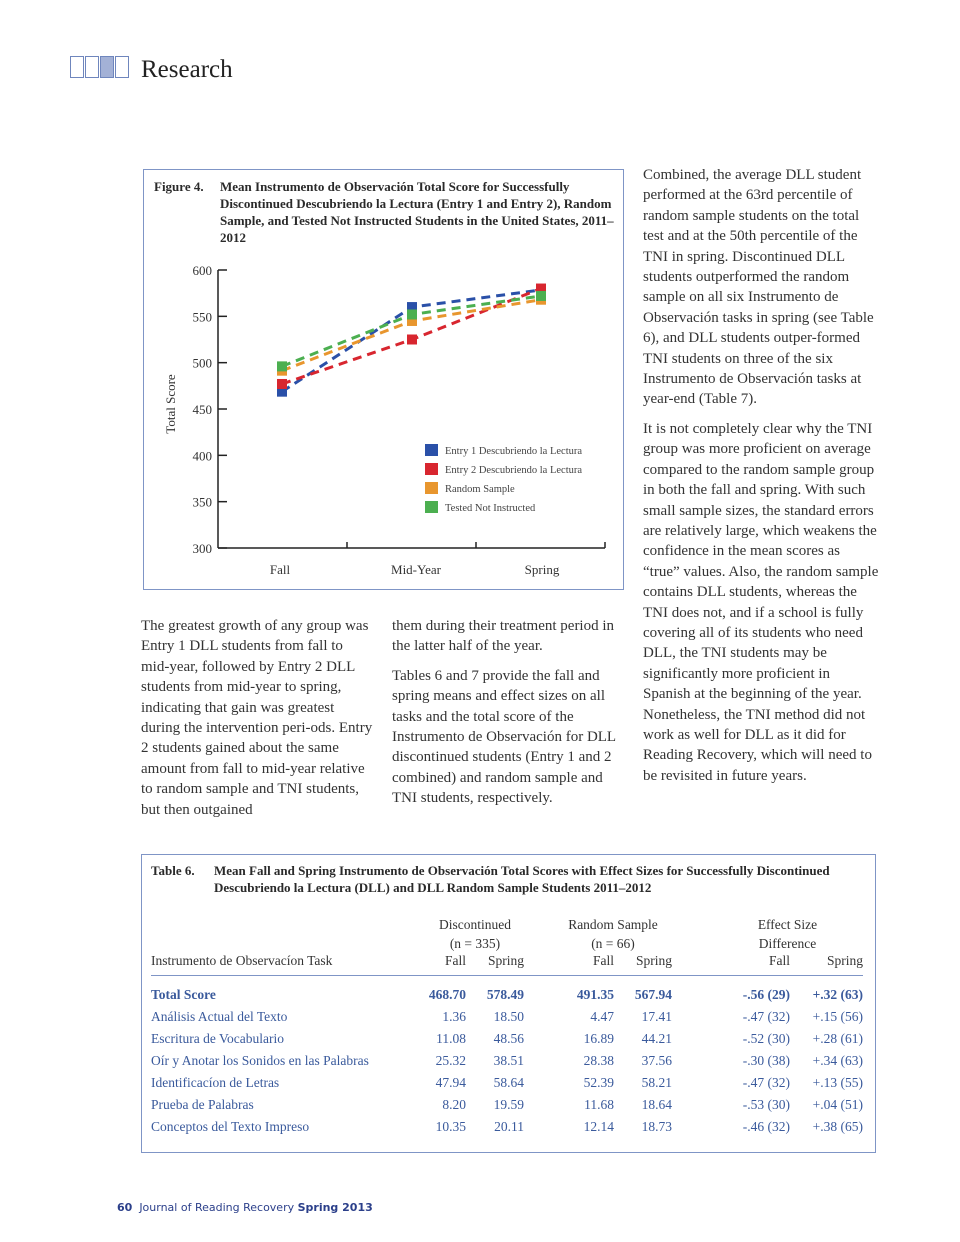 The height and width of the screenshot is (1242, 960). Describe the element at coordinates (203, 455) in the screenshot. I see `y-tick-label: 400` at that location.